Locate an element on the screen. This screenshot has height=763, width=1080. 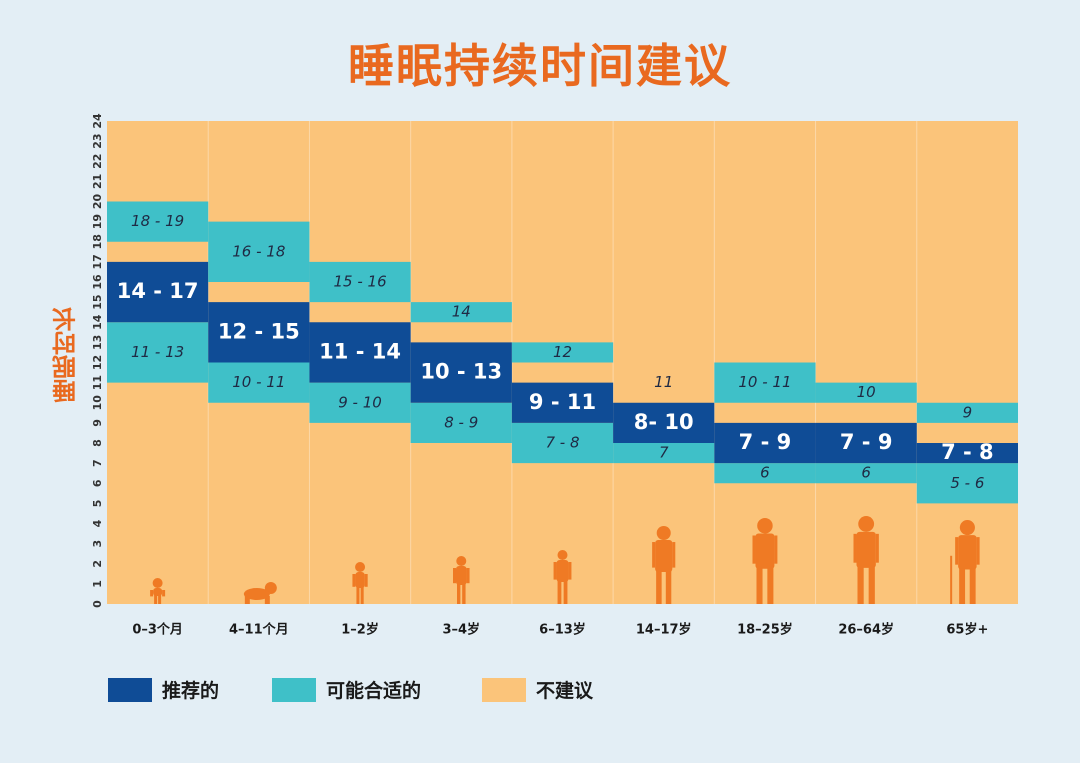
legend-label-may-be-appropriate: 可能合适的 is located at coordinates (374, 691).